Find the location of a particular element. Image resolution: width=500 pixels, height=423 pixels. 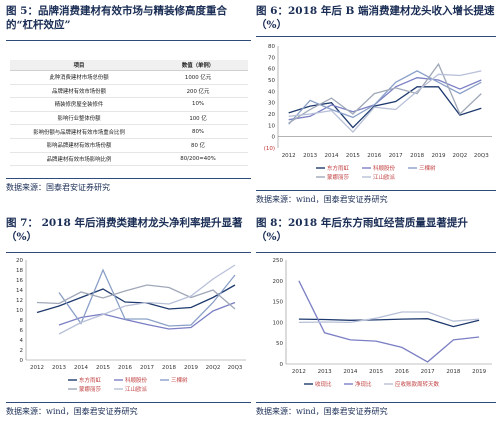

fig8-title: 图 8：2018 年后东方雨虹经营质量显著提升 （%） is located at coordinates (376, 230).